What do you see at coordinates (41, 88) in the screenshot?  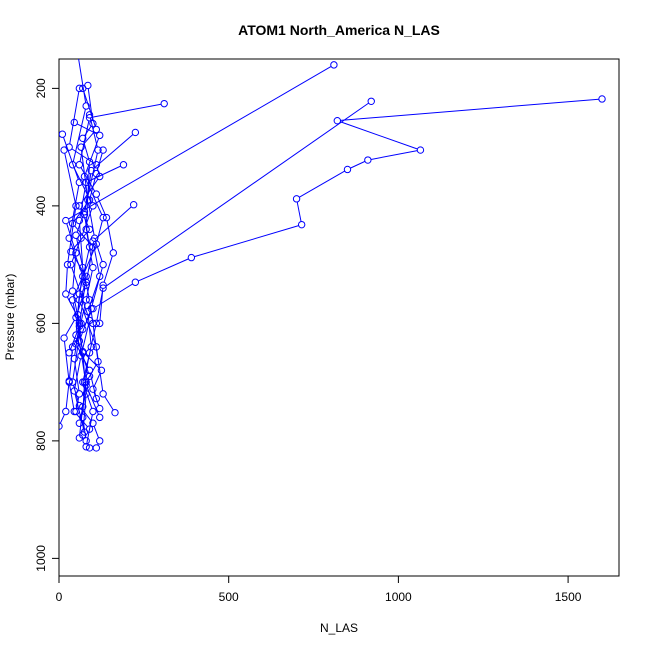 I see `y-tick-label: 200` at bounding box center [41, 88].